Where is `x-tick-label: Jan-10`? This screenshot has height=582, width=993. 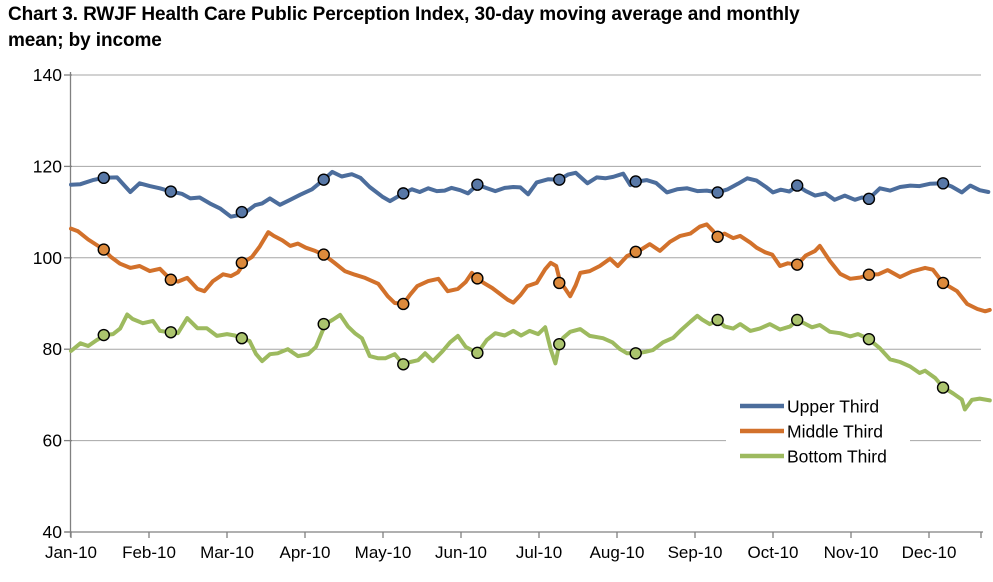 x-tick-label: Jan-10 is located at coordinates (71, 552).